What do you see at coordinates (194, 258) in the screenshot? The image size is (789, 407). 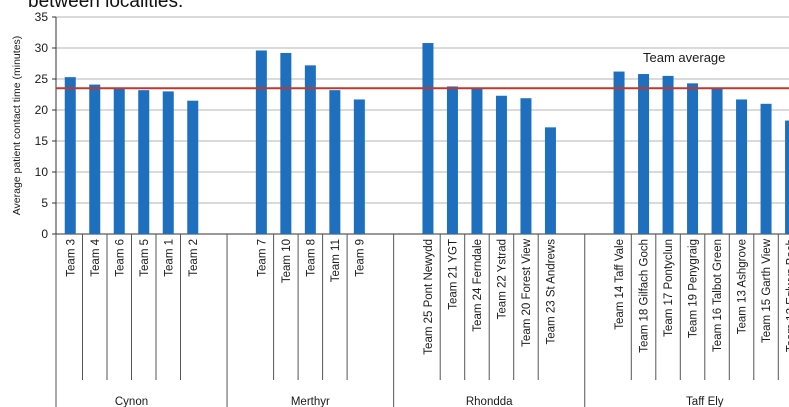 I see `category-label: Team 2` at bounding box center [194, 258].